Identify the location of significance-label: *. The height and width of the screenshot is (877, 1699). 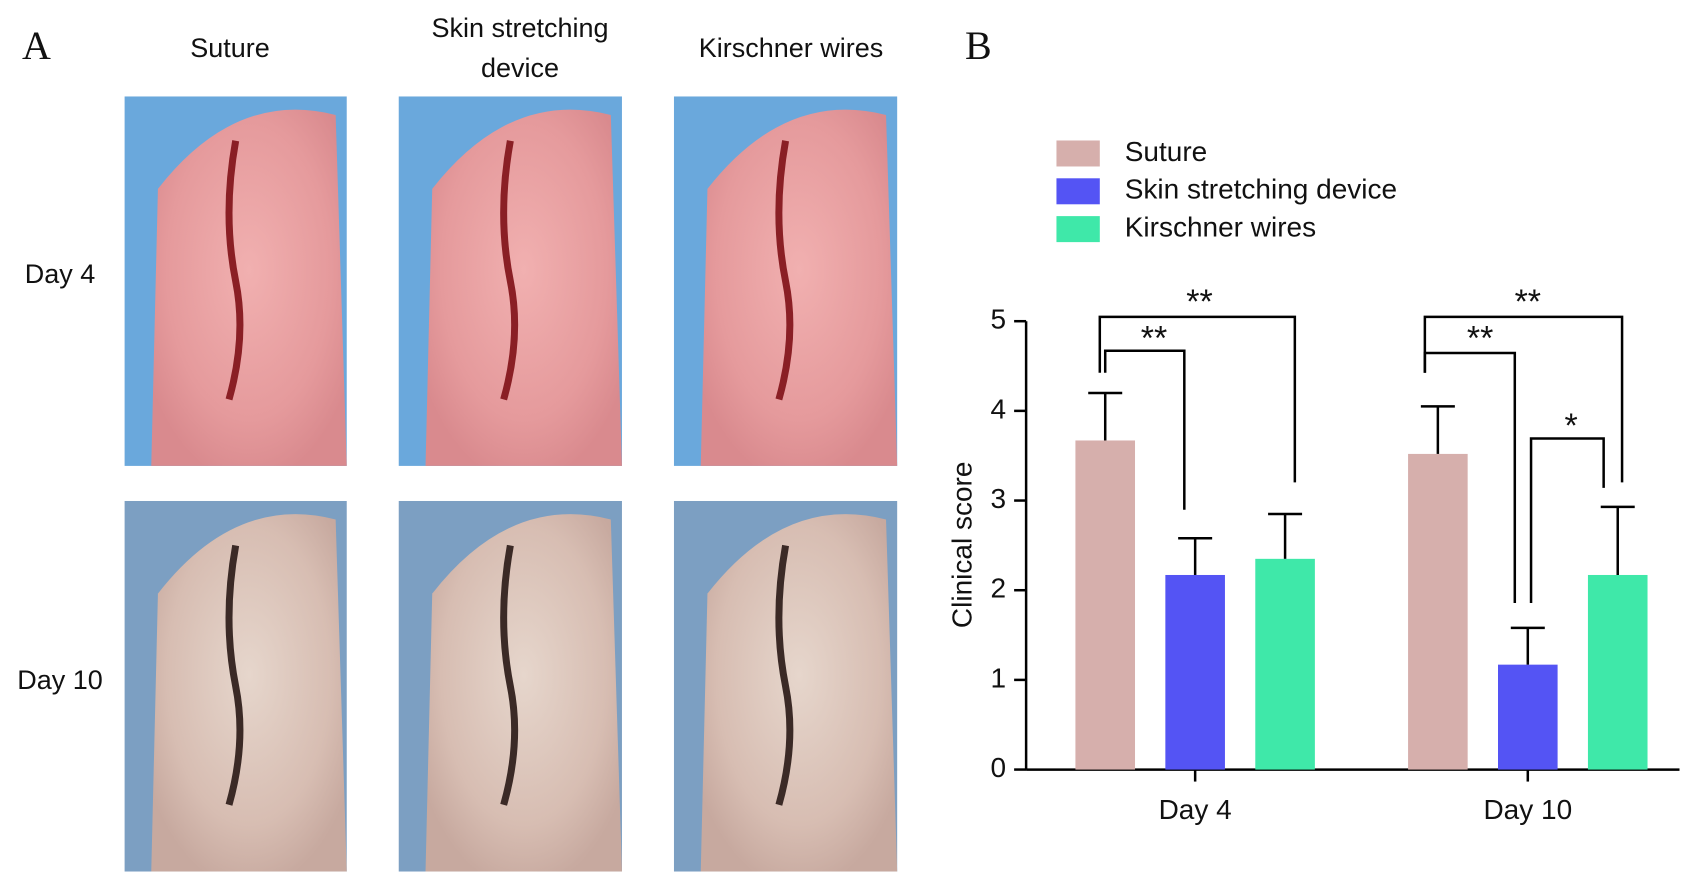
(1571, 426).